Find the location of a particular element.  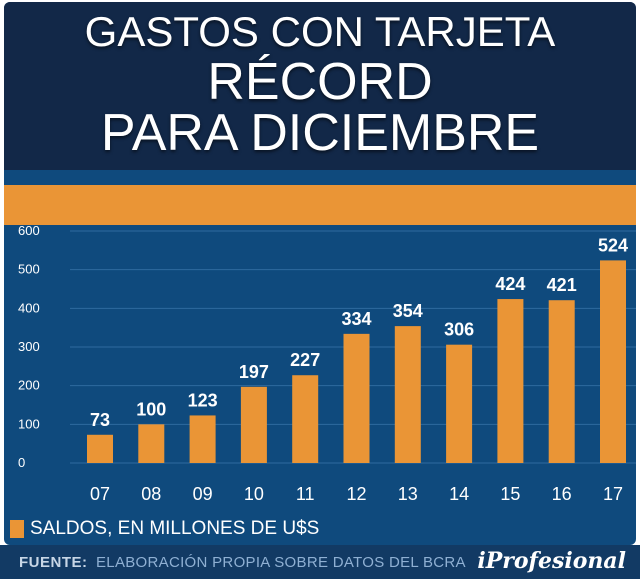

title-line-2: RÉCORD is located at coordinates (320, 82).